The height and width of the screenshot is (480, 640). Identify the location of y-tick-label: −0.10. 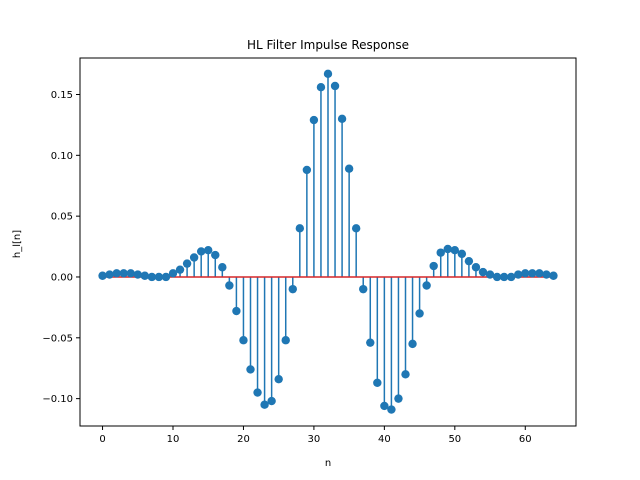
(57, 399).